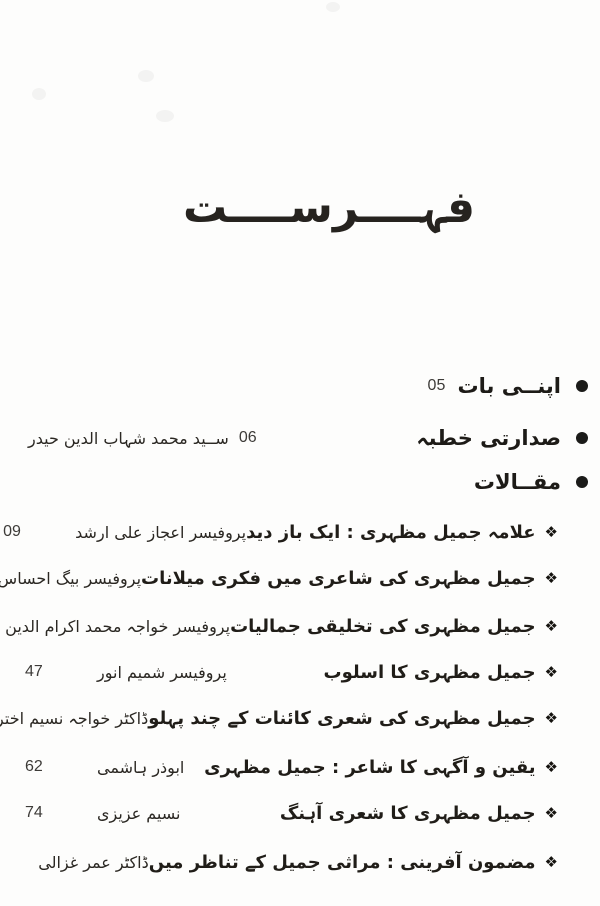 Image resolution: width=600 pixels, height=906 pixels. I want to click on toc-article-row: ❖ جمیل مظہری کا شعری آہنگ نسیم عزیزی 74, so click(300, 813).